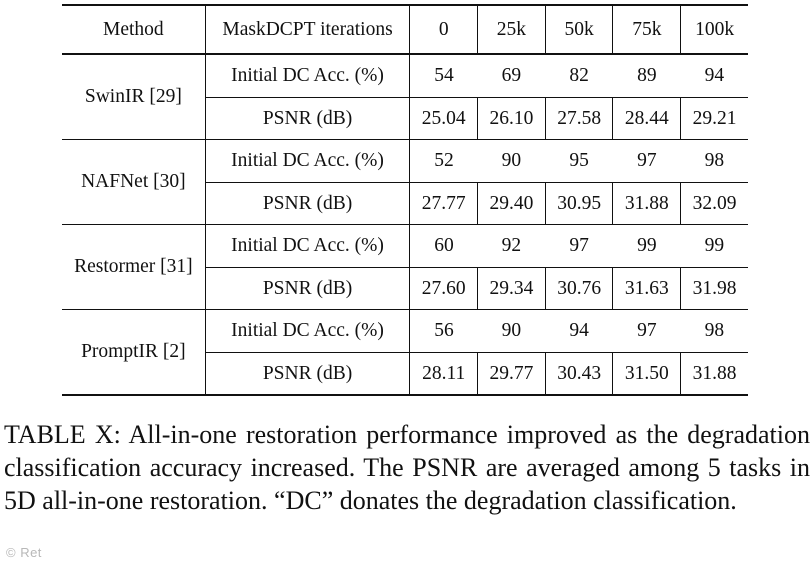  Describe the element at coordinates (443, 203) in the screenshot. I see `table-cell: 27.77` at that location.